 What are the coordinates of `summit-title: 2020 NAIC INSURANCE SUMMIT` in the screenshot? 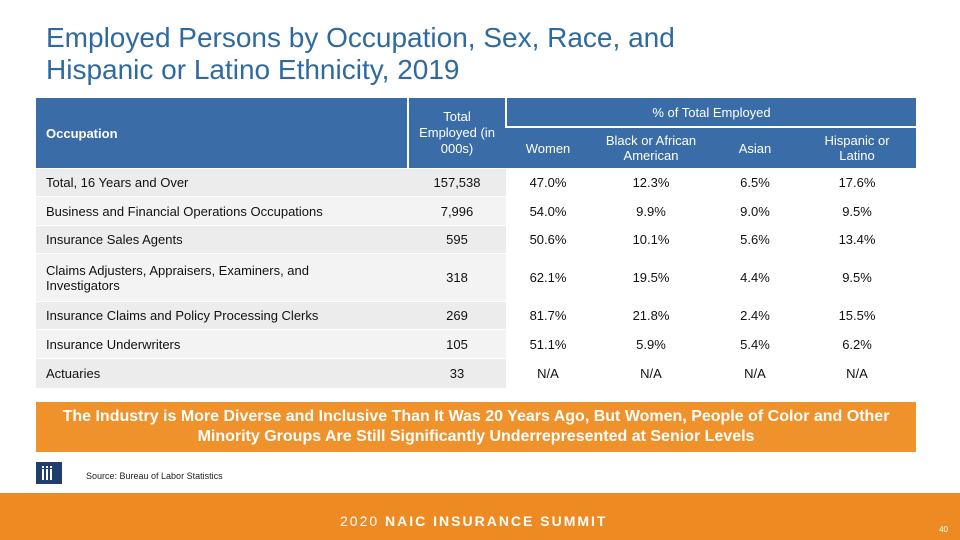 It's located at (474, 521).